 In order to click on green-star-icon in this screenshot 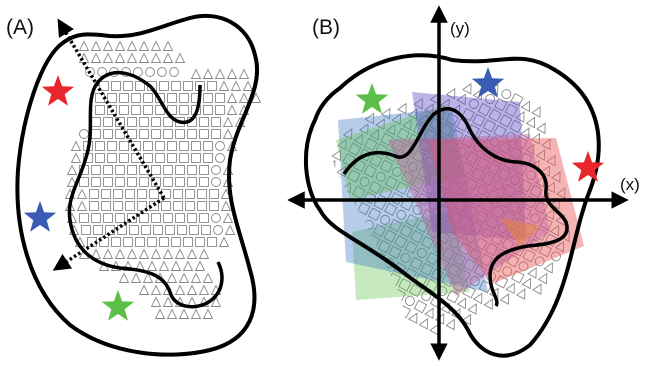, I will do `click(372, 98)`.